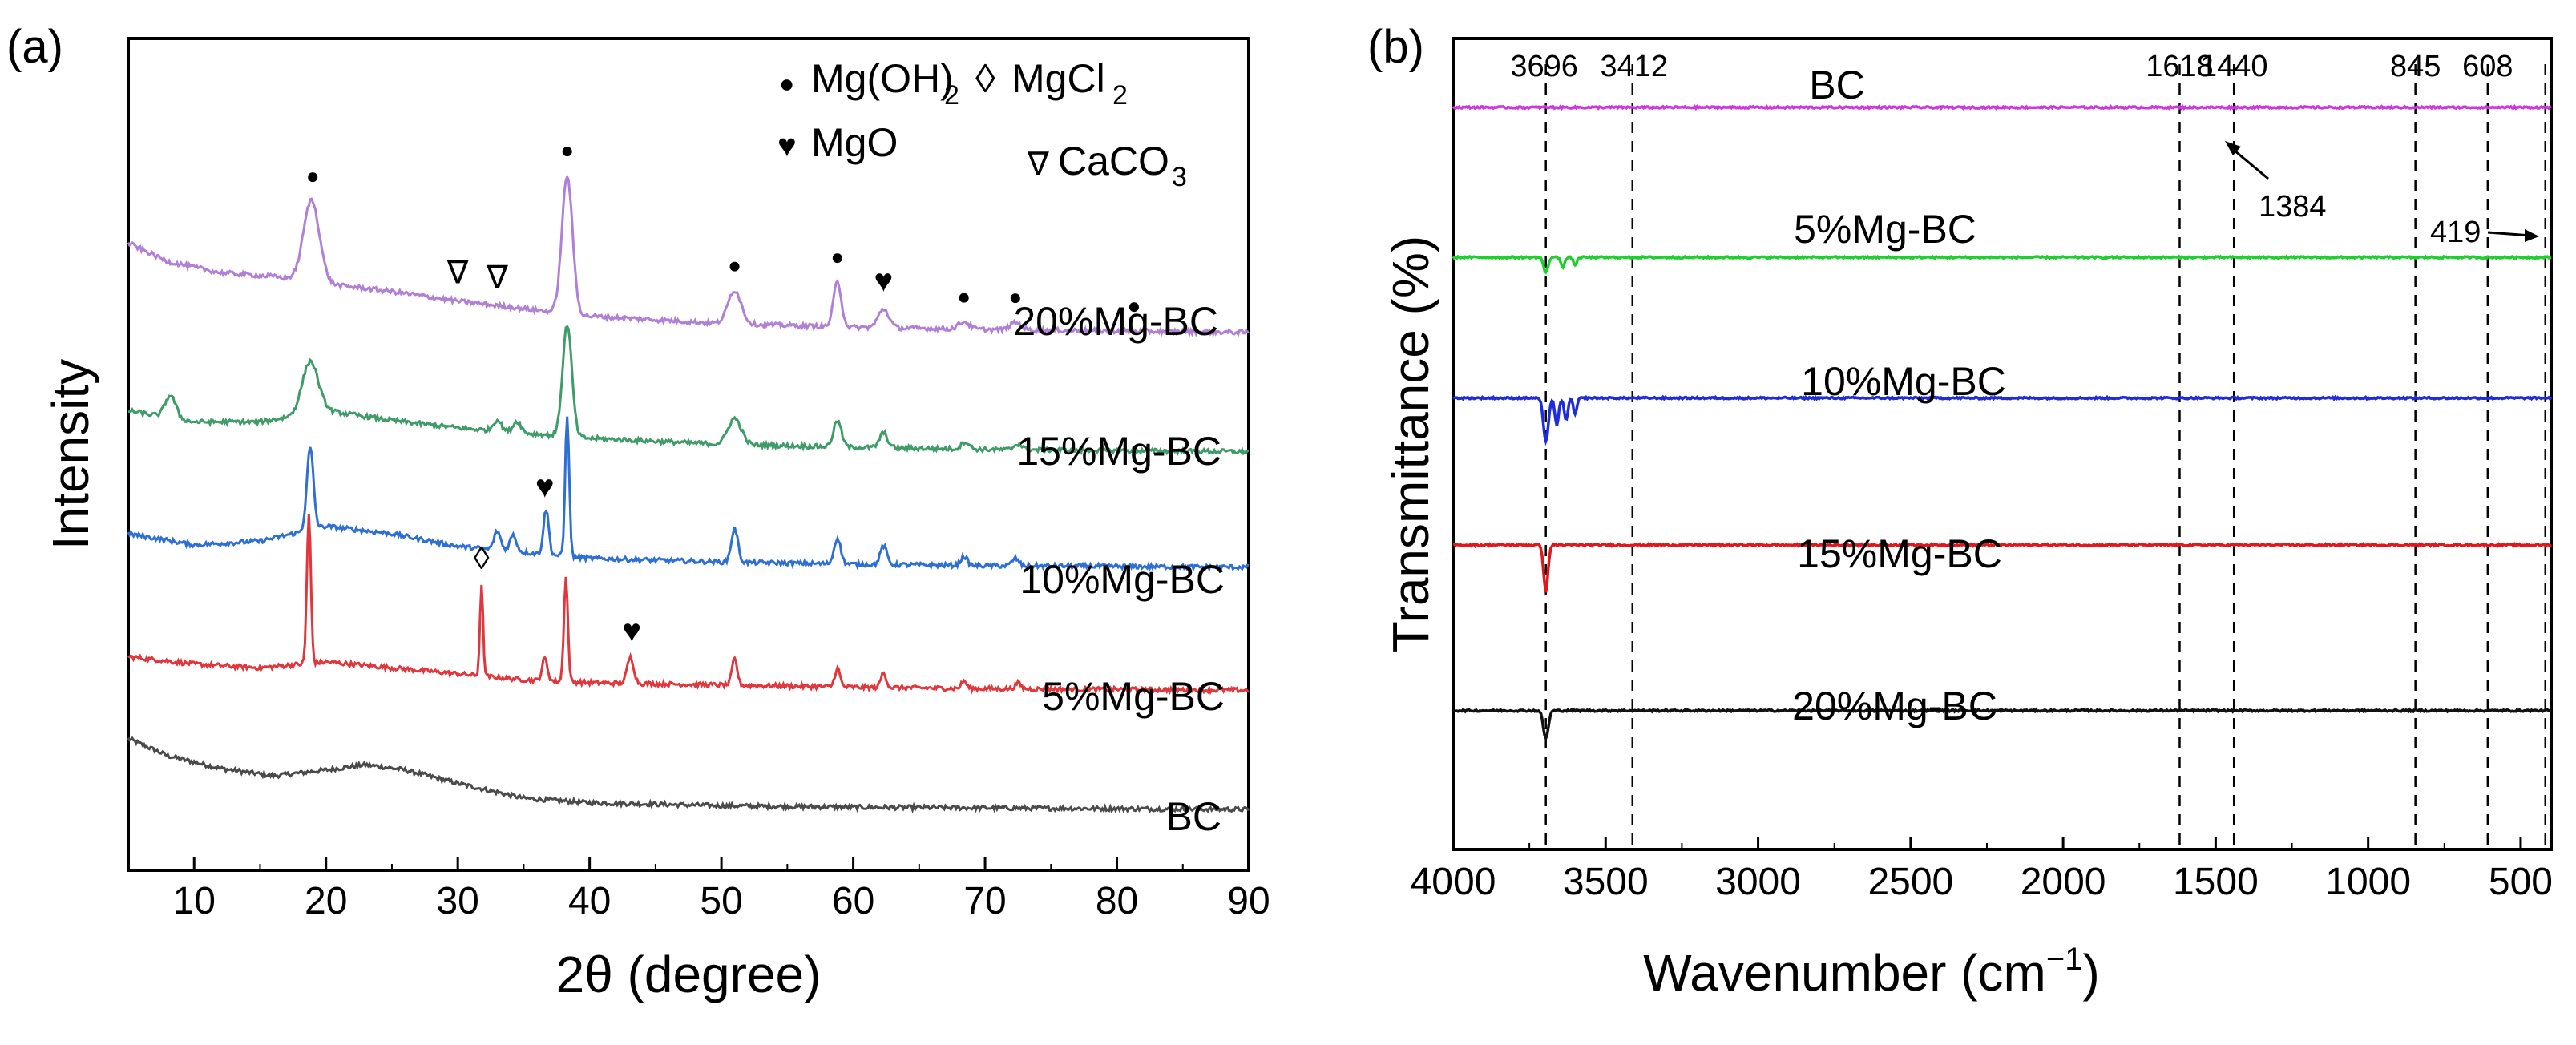 The height and width of the screenshot is (1045, 2576). What do you see at coordinates (787, 145) in the screenshot?
I see `legend-mgo-symbol: ♥` at bounding box center [787, 145].